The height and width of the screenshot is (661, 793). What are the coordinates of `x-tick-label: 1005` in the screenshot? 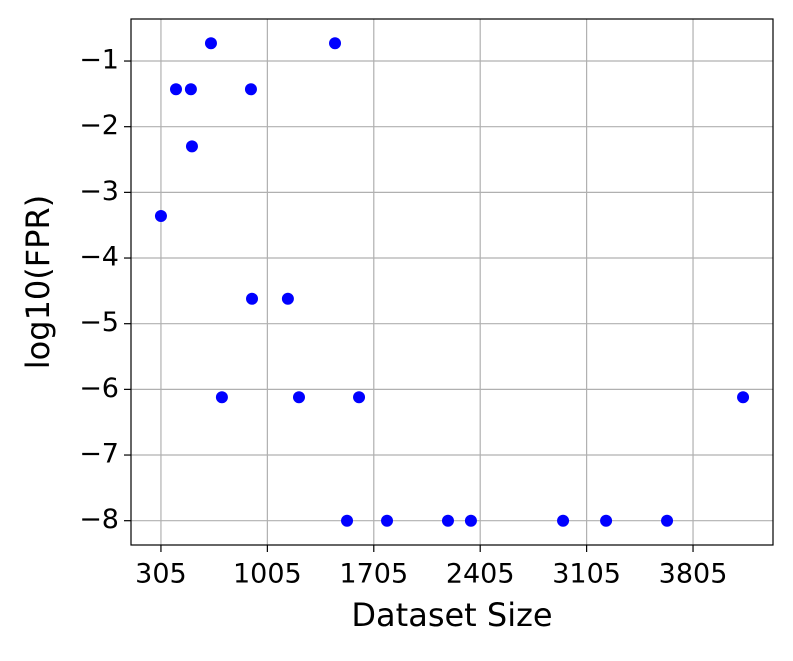 It's located at (267, 574).